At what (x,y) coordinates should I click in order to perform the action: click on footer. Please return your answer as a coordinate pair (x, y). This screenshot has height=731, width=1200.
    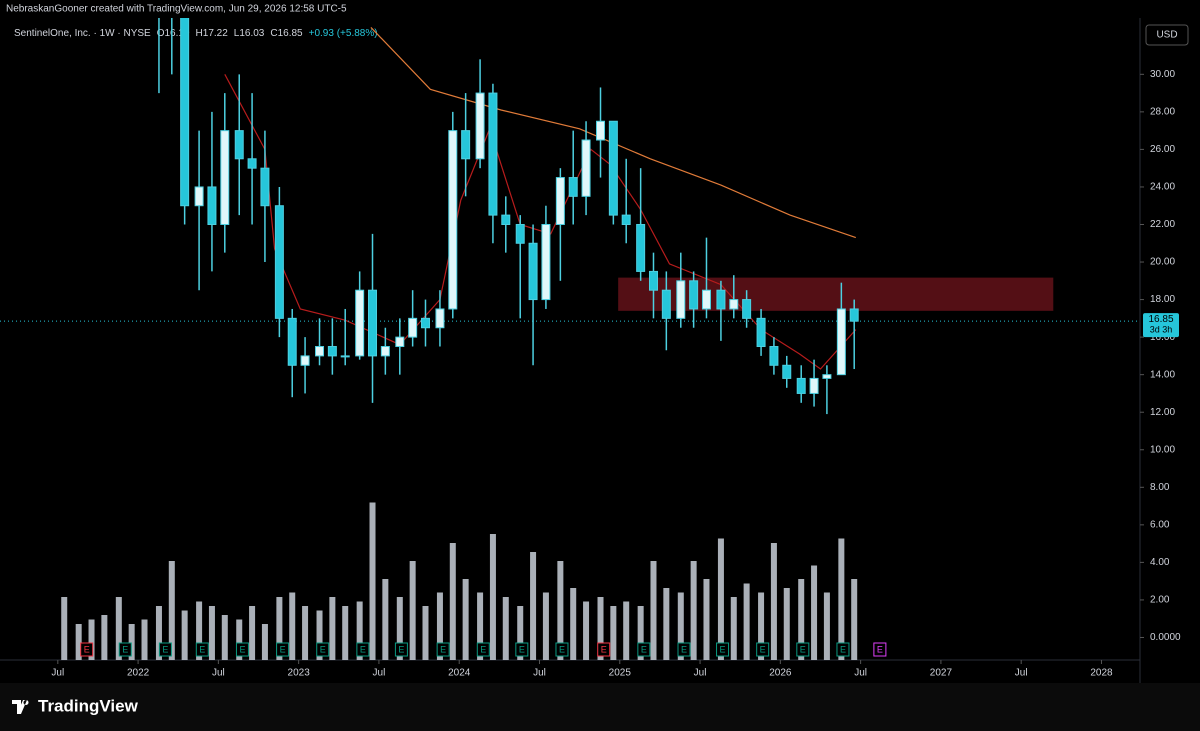
    Looking at the image, I should click on (600, 707).